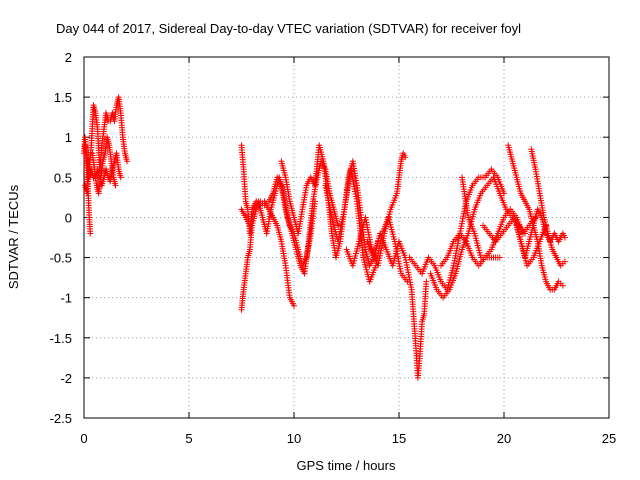 This screenshot has height=480, width=640. Describe the element at coordinates (68, 217) in the screenshot. I see `y-tick-label: 0` at that location.